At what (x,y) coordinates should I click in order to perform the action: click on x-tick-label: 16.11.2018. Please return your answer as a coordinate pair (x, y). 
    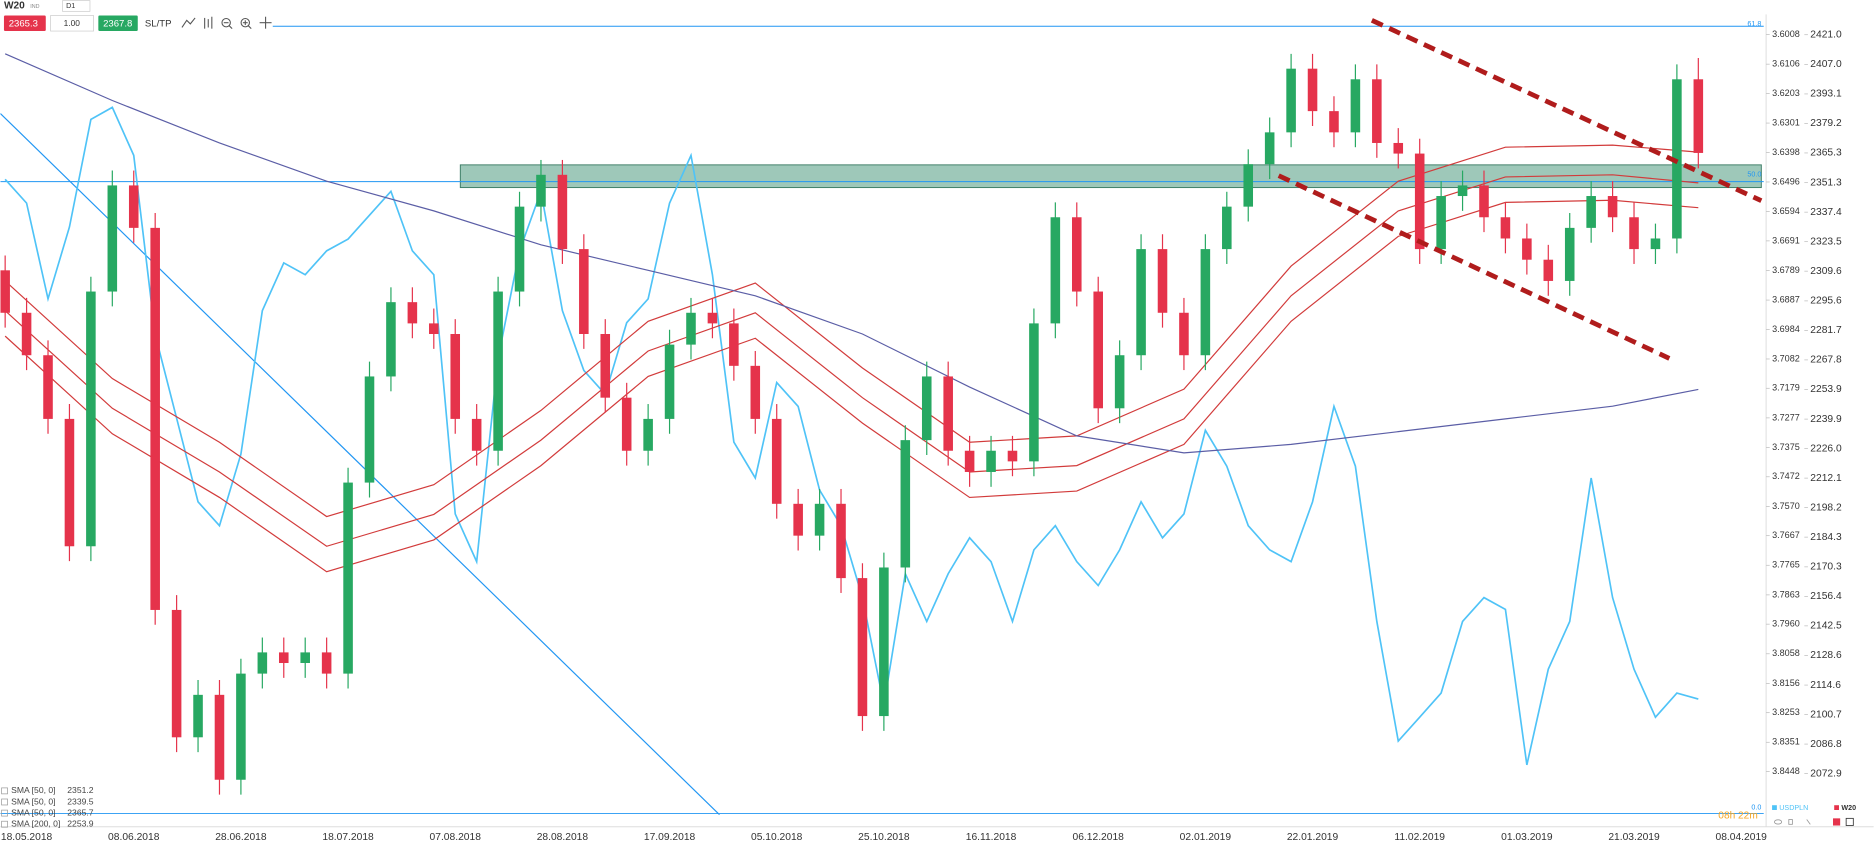
    Looking at the image, I should click on (991, 837).